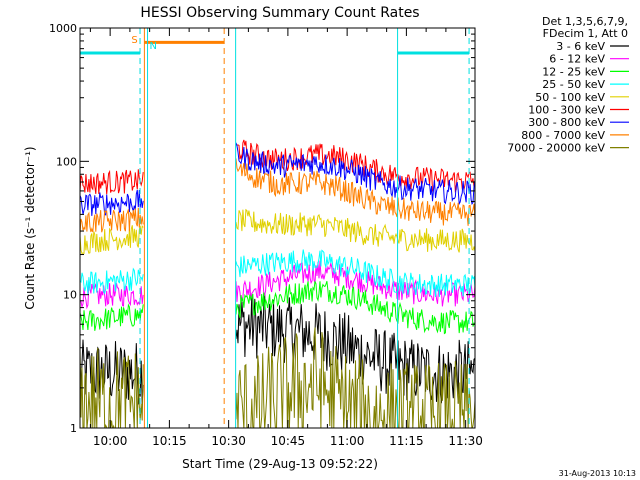 Image resolution: width=640 pixels, height=480 pixels. I want to click on series-800-7000-kev-line, so click(277, 196).